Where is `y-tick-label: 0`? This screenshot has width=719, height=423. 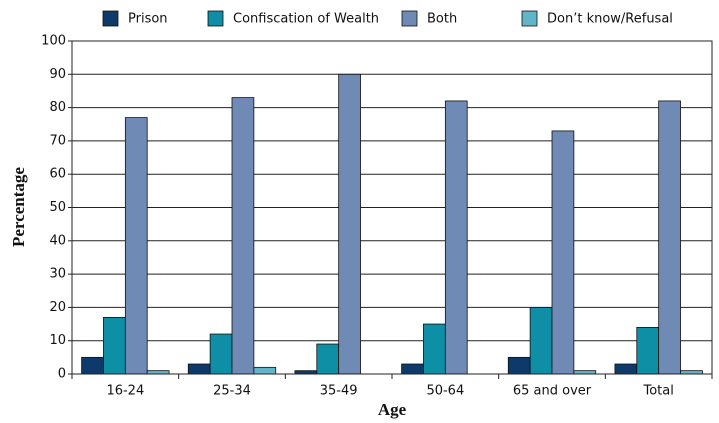
y-tick-label: 0 is located at coordinates (62, 374).